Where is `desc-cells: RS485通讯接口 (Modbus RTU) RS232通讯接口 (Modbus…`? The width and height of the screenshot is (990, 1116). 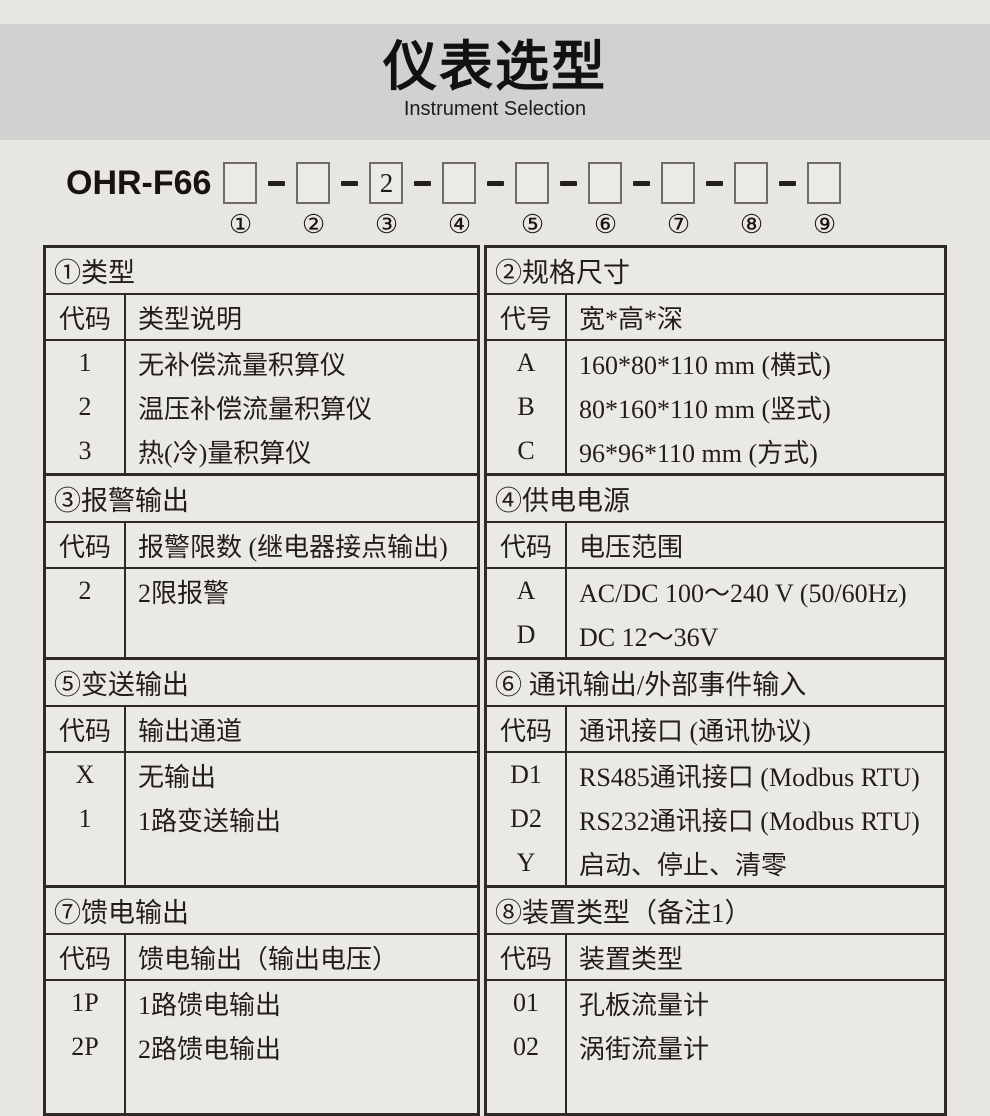 desc-cells: RS485通讯接口 (Modbus RTU) RS232通讯接口 (Modbus… is located at coordinates (755, 819).